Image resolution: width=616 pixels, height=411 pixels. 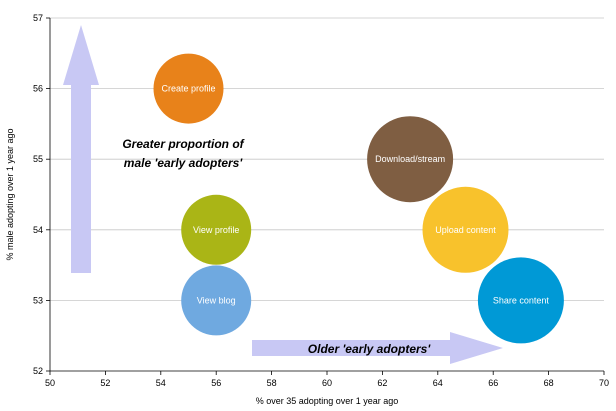 I want to click on x-tick-label: 66, so click(x=493, y=383).